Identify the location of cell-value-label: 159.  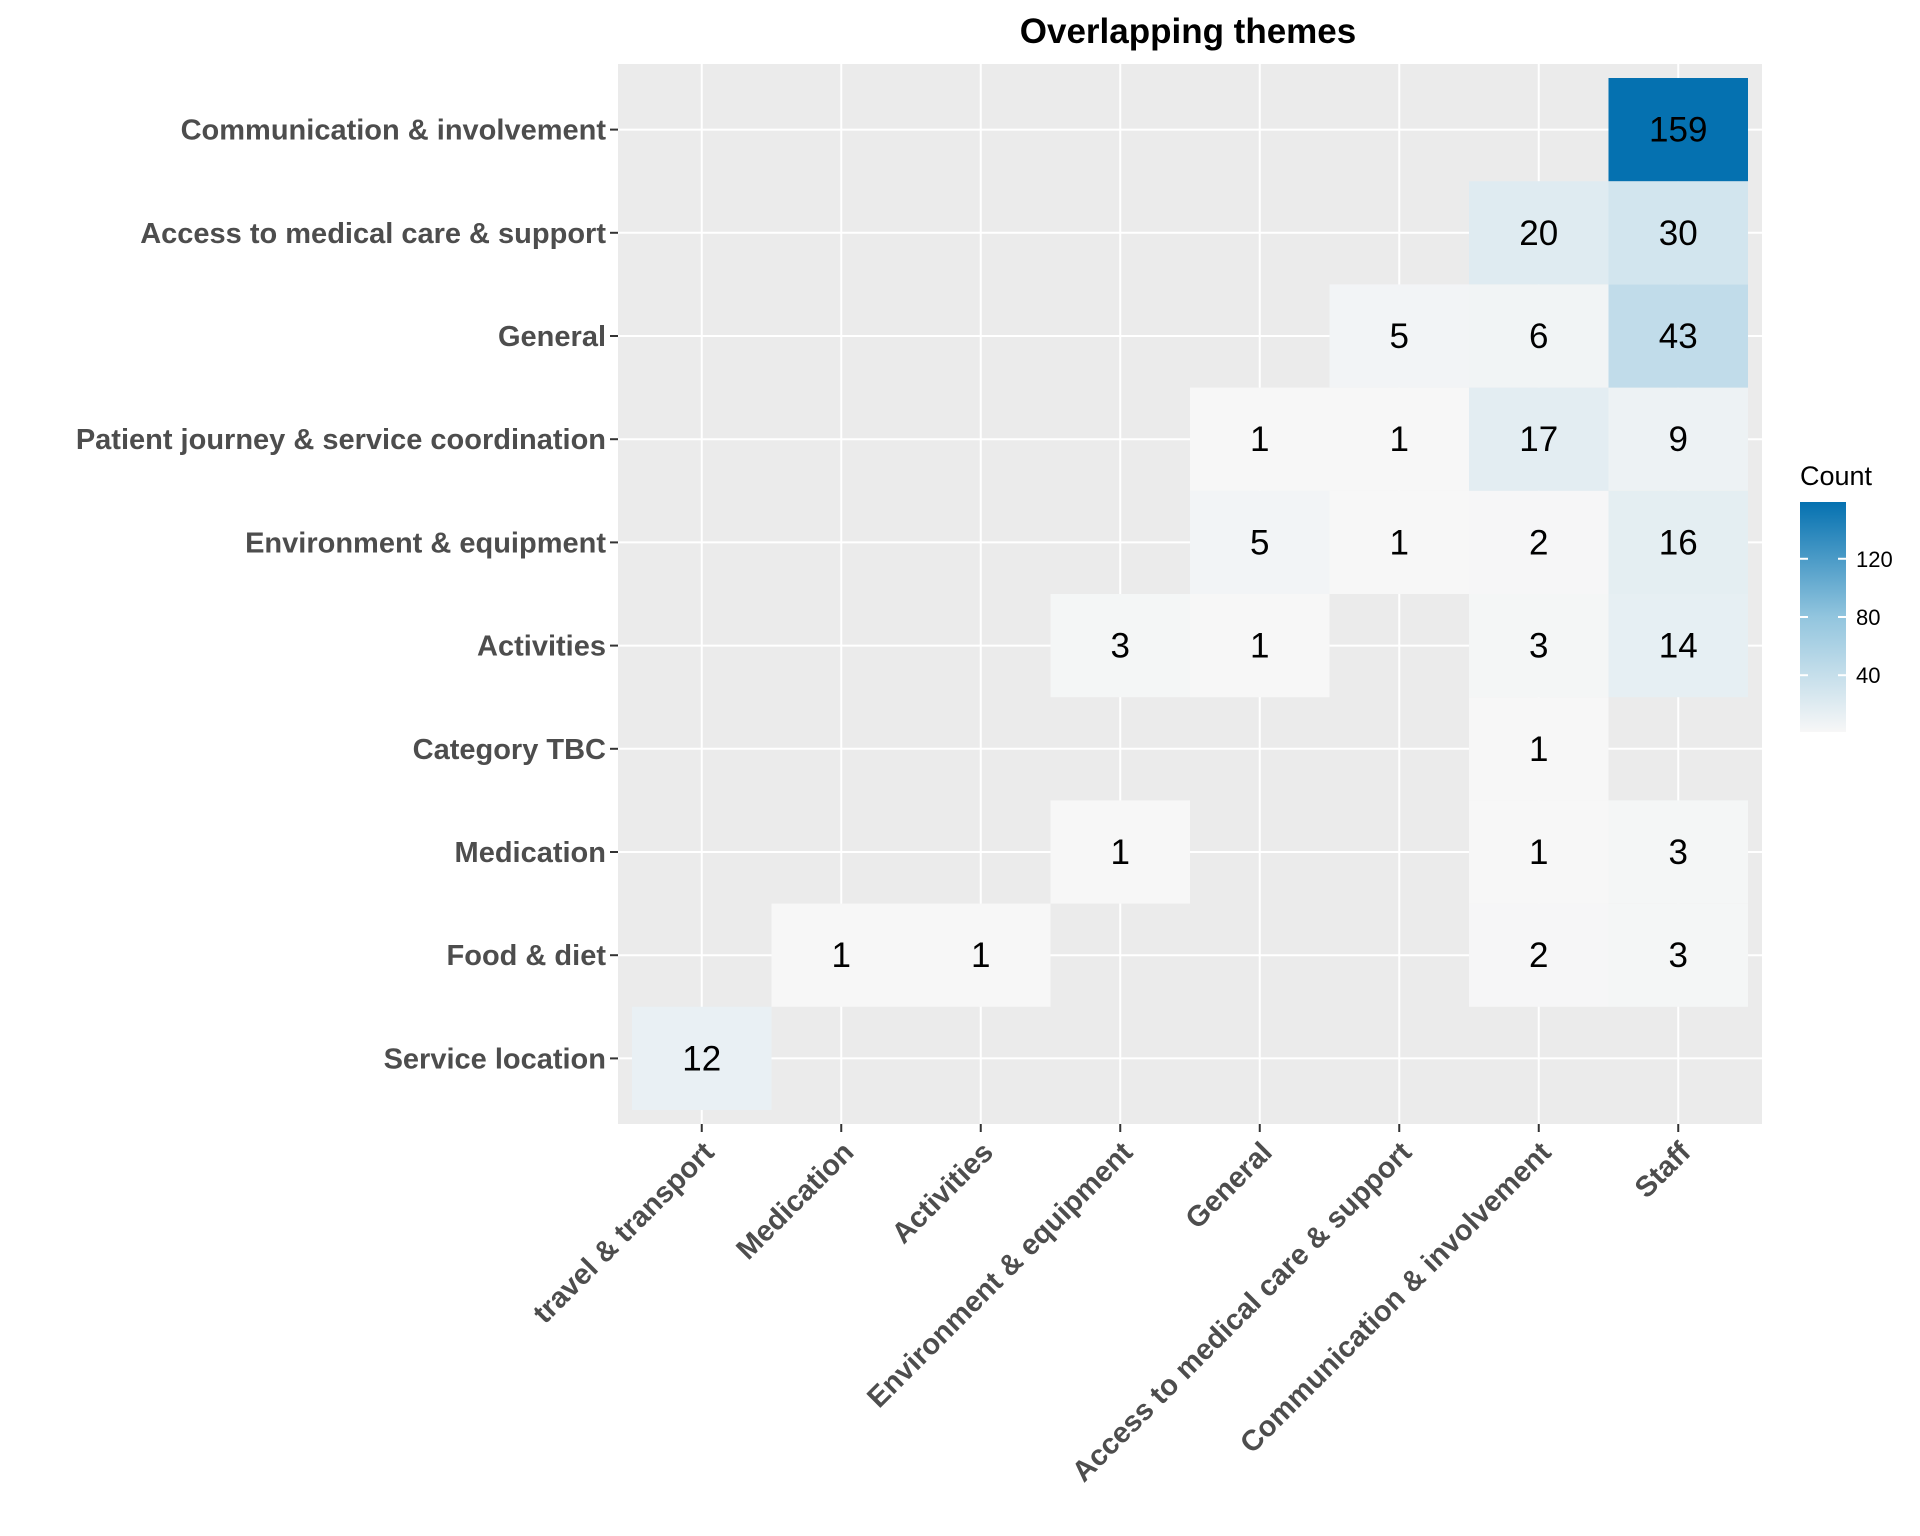
(1678, 130).